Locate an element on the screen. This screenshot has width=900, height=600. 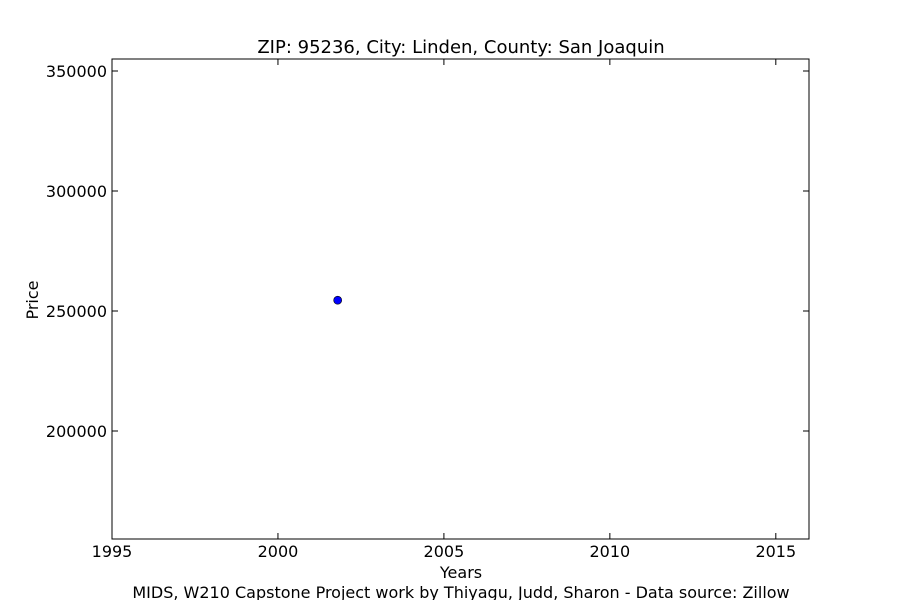
y-tick-label: 350000 is located at coordinates (76, 71).